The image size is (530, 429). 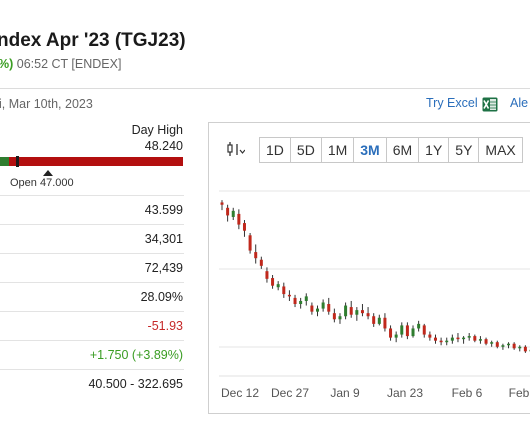 What do you see at coordinates (467, 393) in the screenshot?
I see `x-tick-label: Feb 6` at bounding box center [467, 393].